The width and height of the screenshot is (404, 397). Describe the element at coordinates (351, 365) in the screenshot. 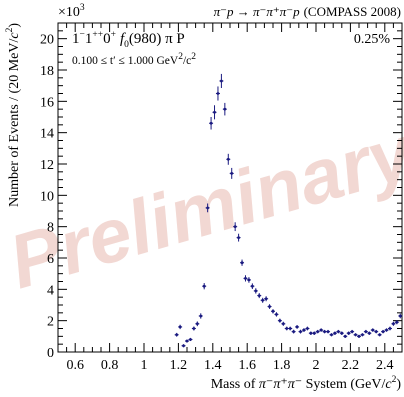

I see `x-tick-label: 2.2` at that location.